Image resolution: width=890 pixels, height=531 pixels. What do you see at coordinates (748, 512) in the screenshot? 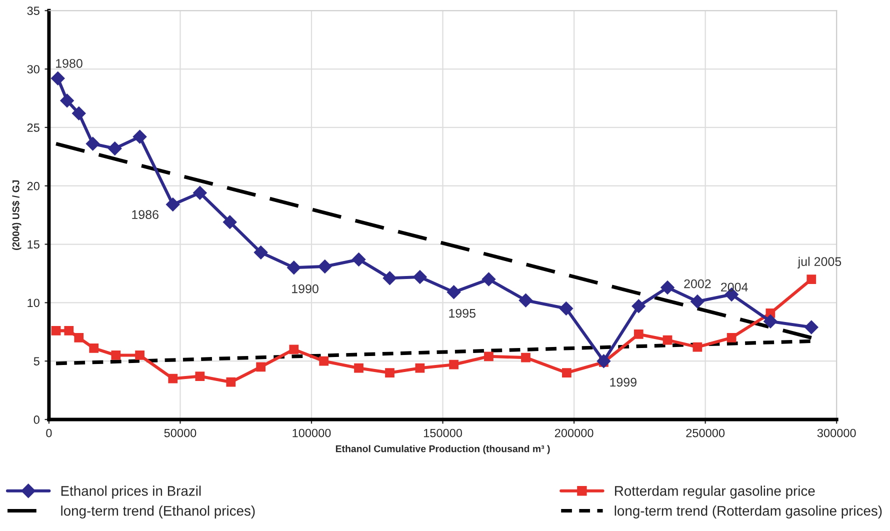
I see `legend-label: long-term trend (Rotterdam gasoline prices)` at bounding box center [748, 512].